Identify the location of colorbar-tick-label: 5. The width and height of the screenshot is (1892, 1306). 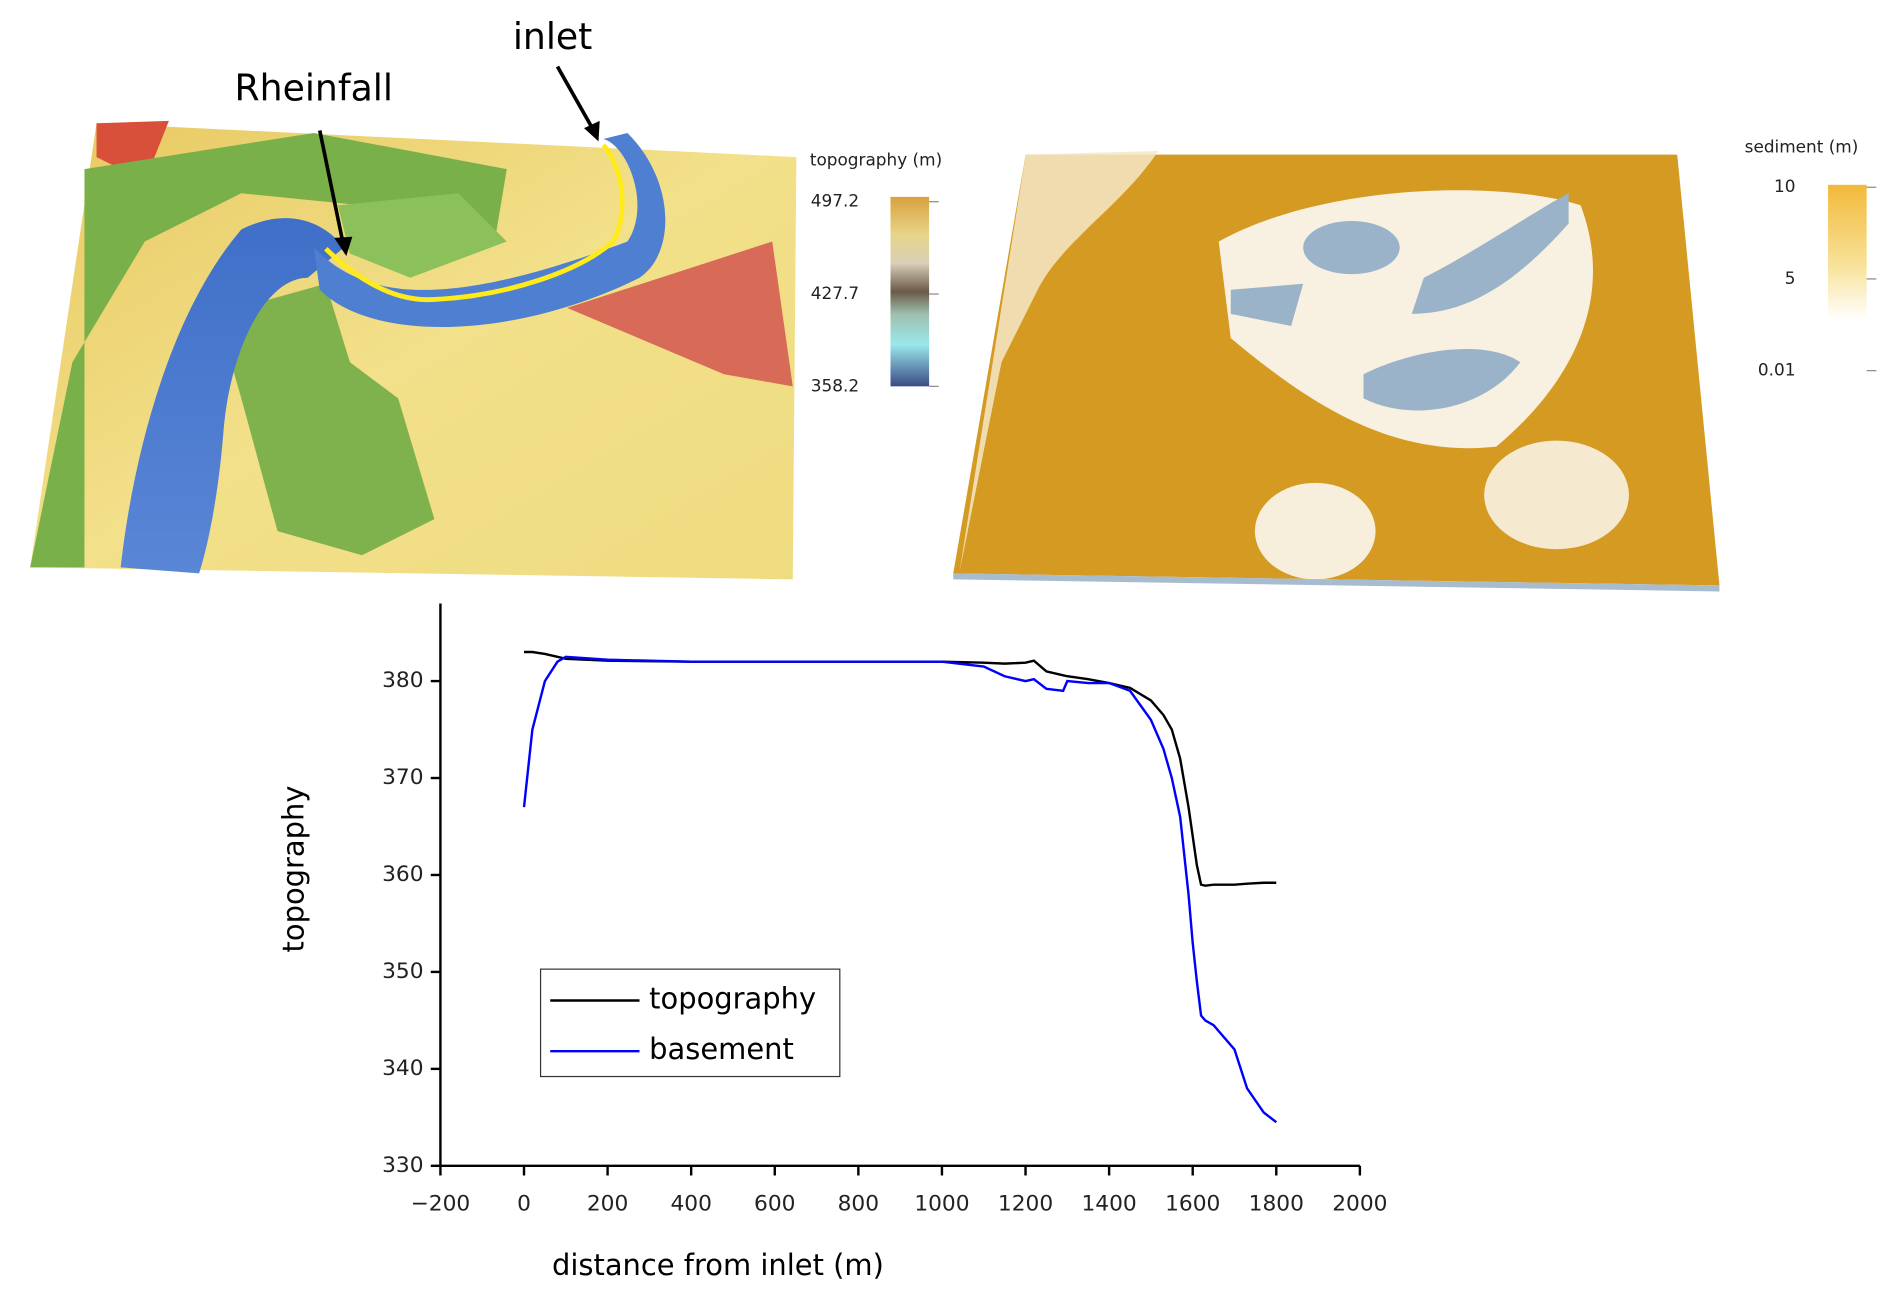
(1790, 278).